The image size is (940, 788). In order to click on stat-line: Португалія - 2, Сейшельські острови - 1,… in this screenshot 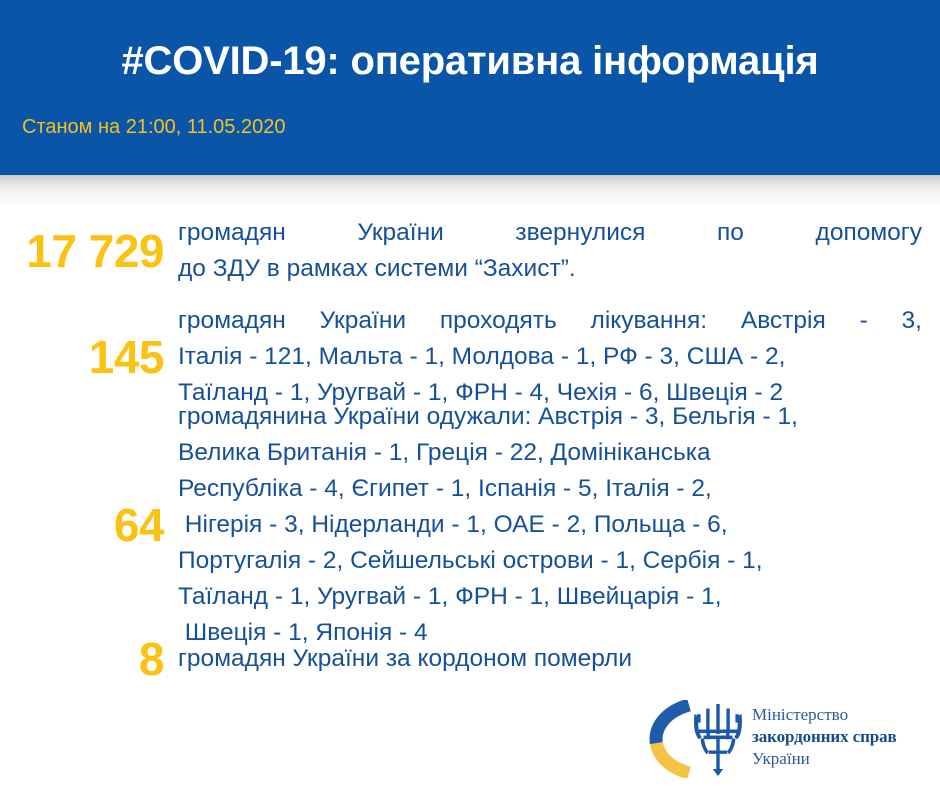, I will do `click(470, 560)`.